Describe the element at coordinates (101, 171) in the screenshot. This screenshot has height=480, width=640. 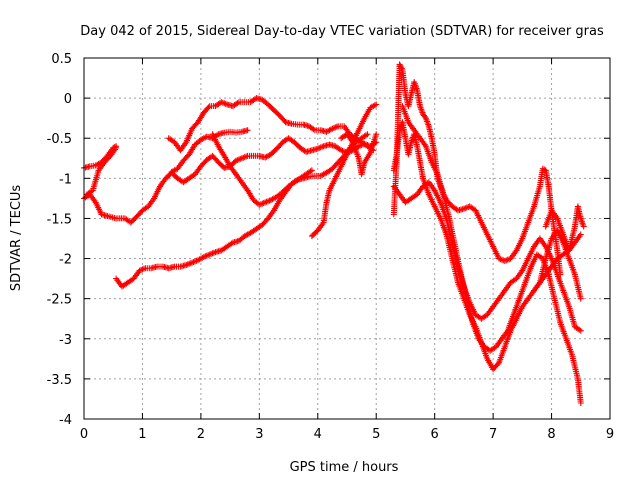
I see `series-arc-c` at that location.